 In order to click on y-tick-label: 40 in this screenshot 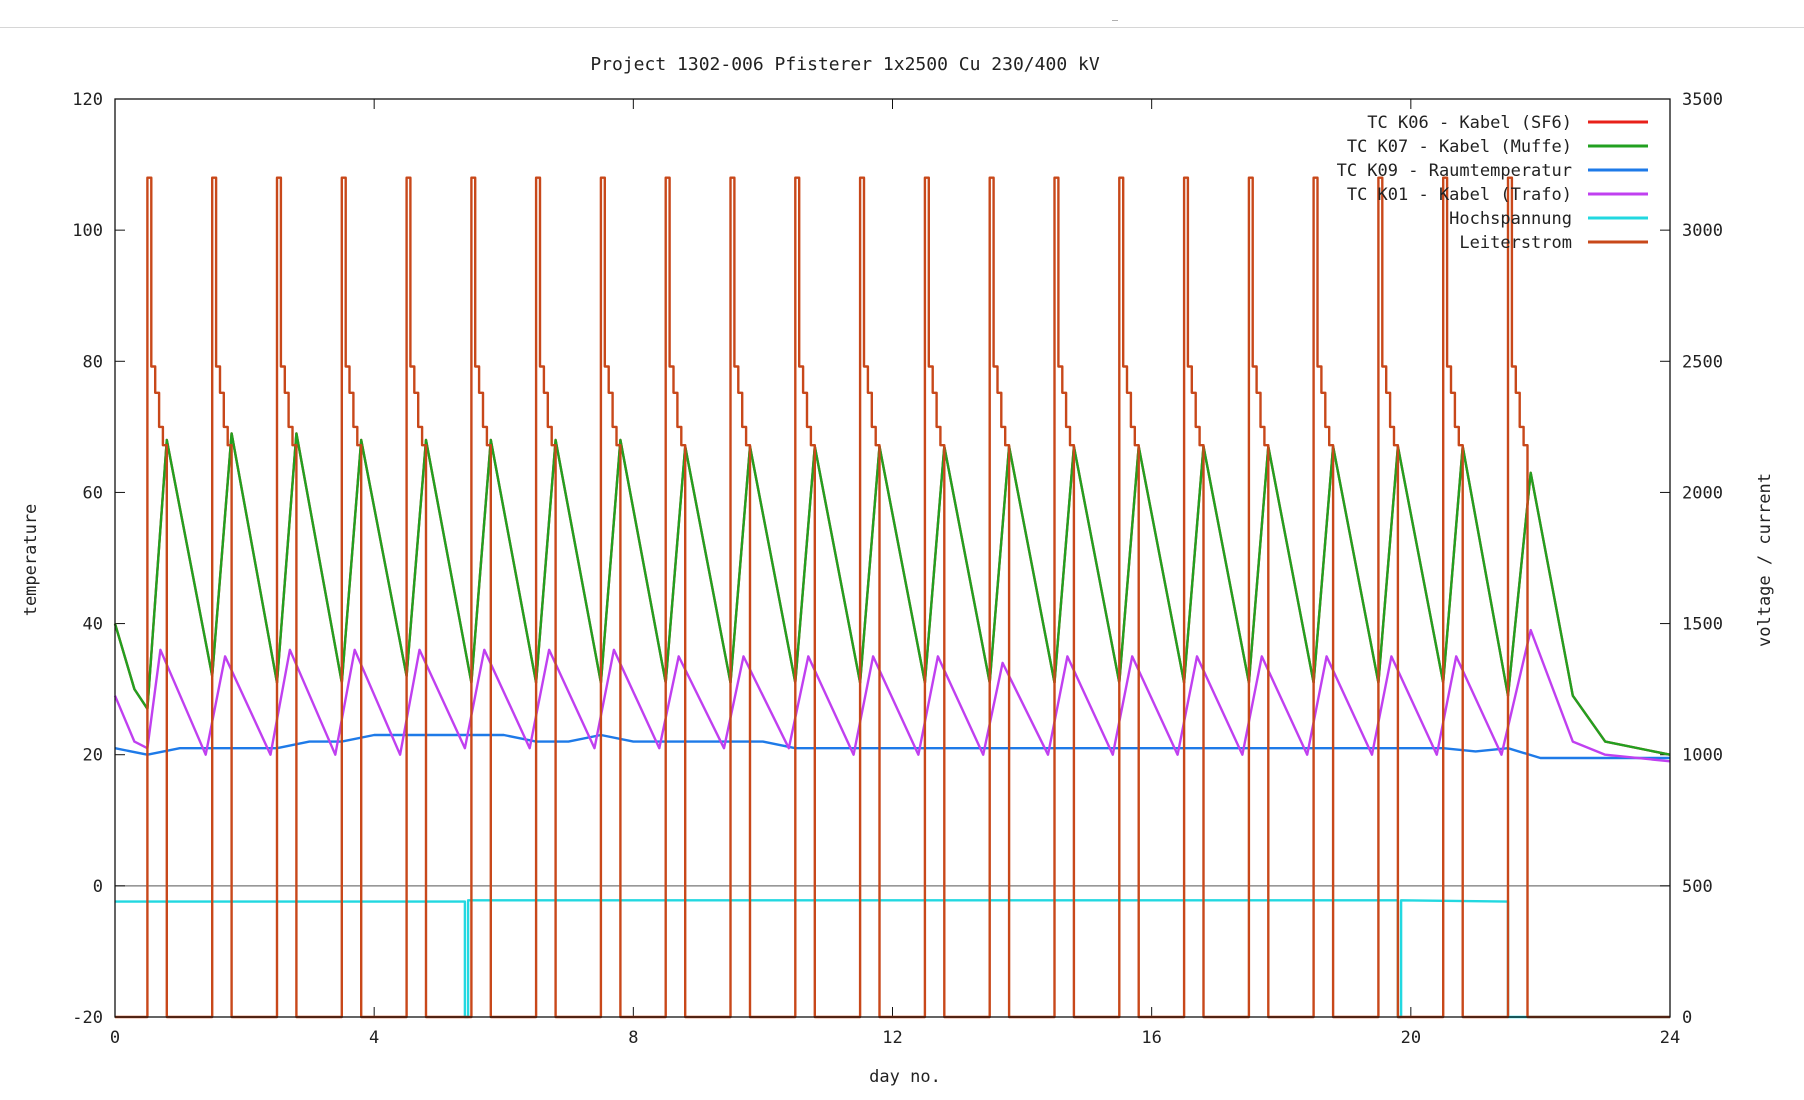, I will do `click(93, 625)`.